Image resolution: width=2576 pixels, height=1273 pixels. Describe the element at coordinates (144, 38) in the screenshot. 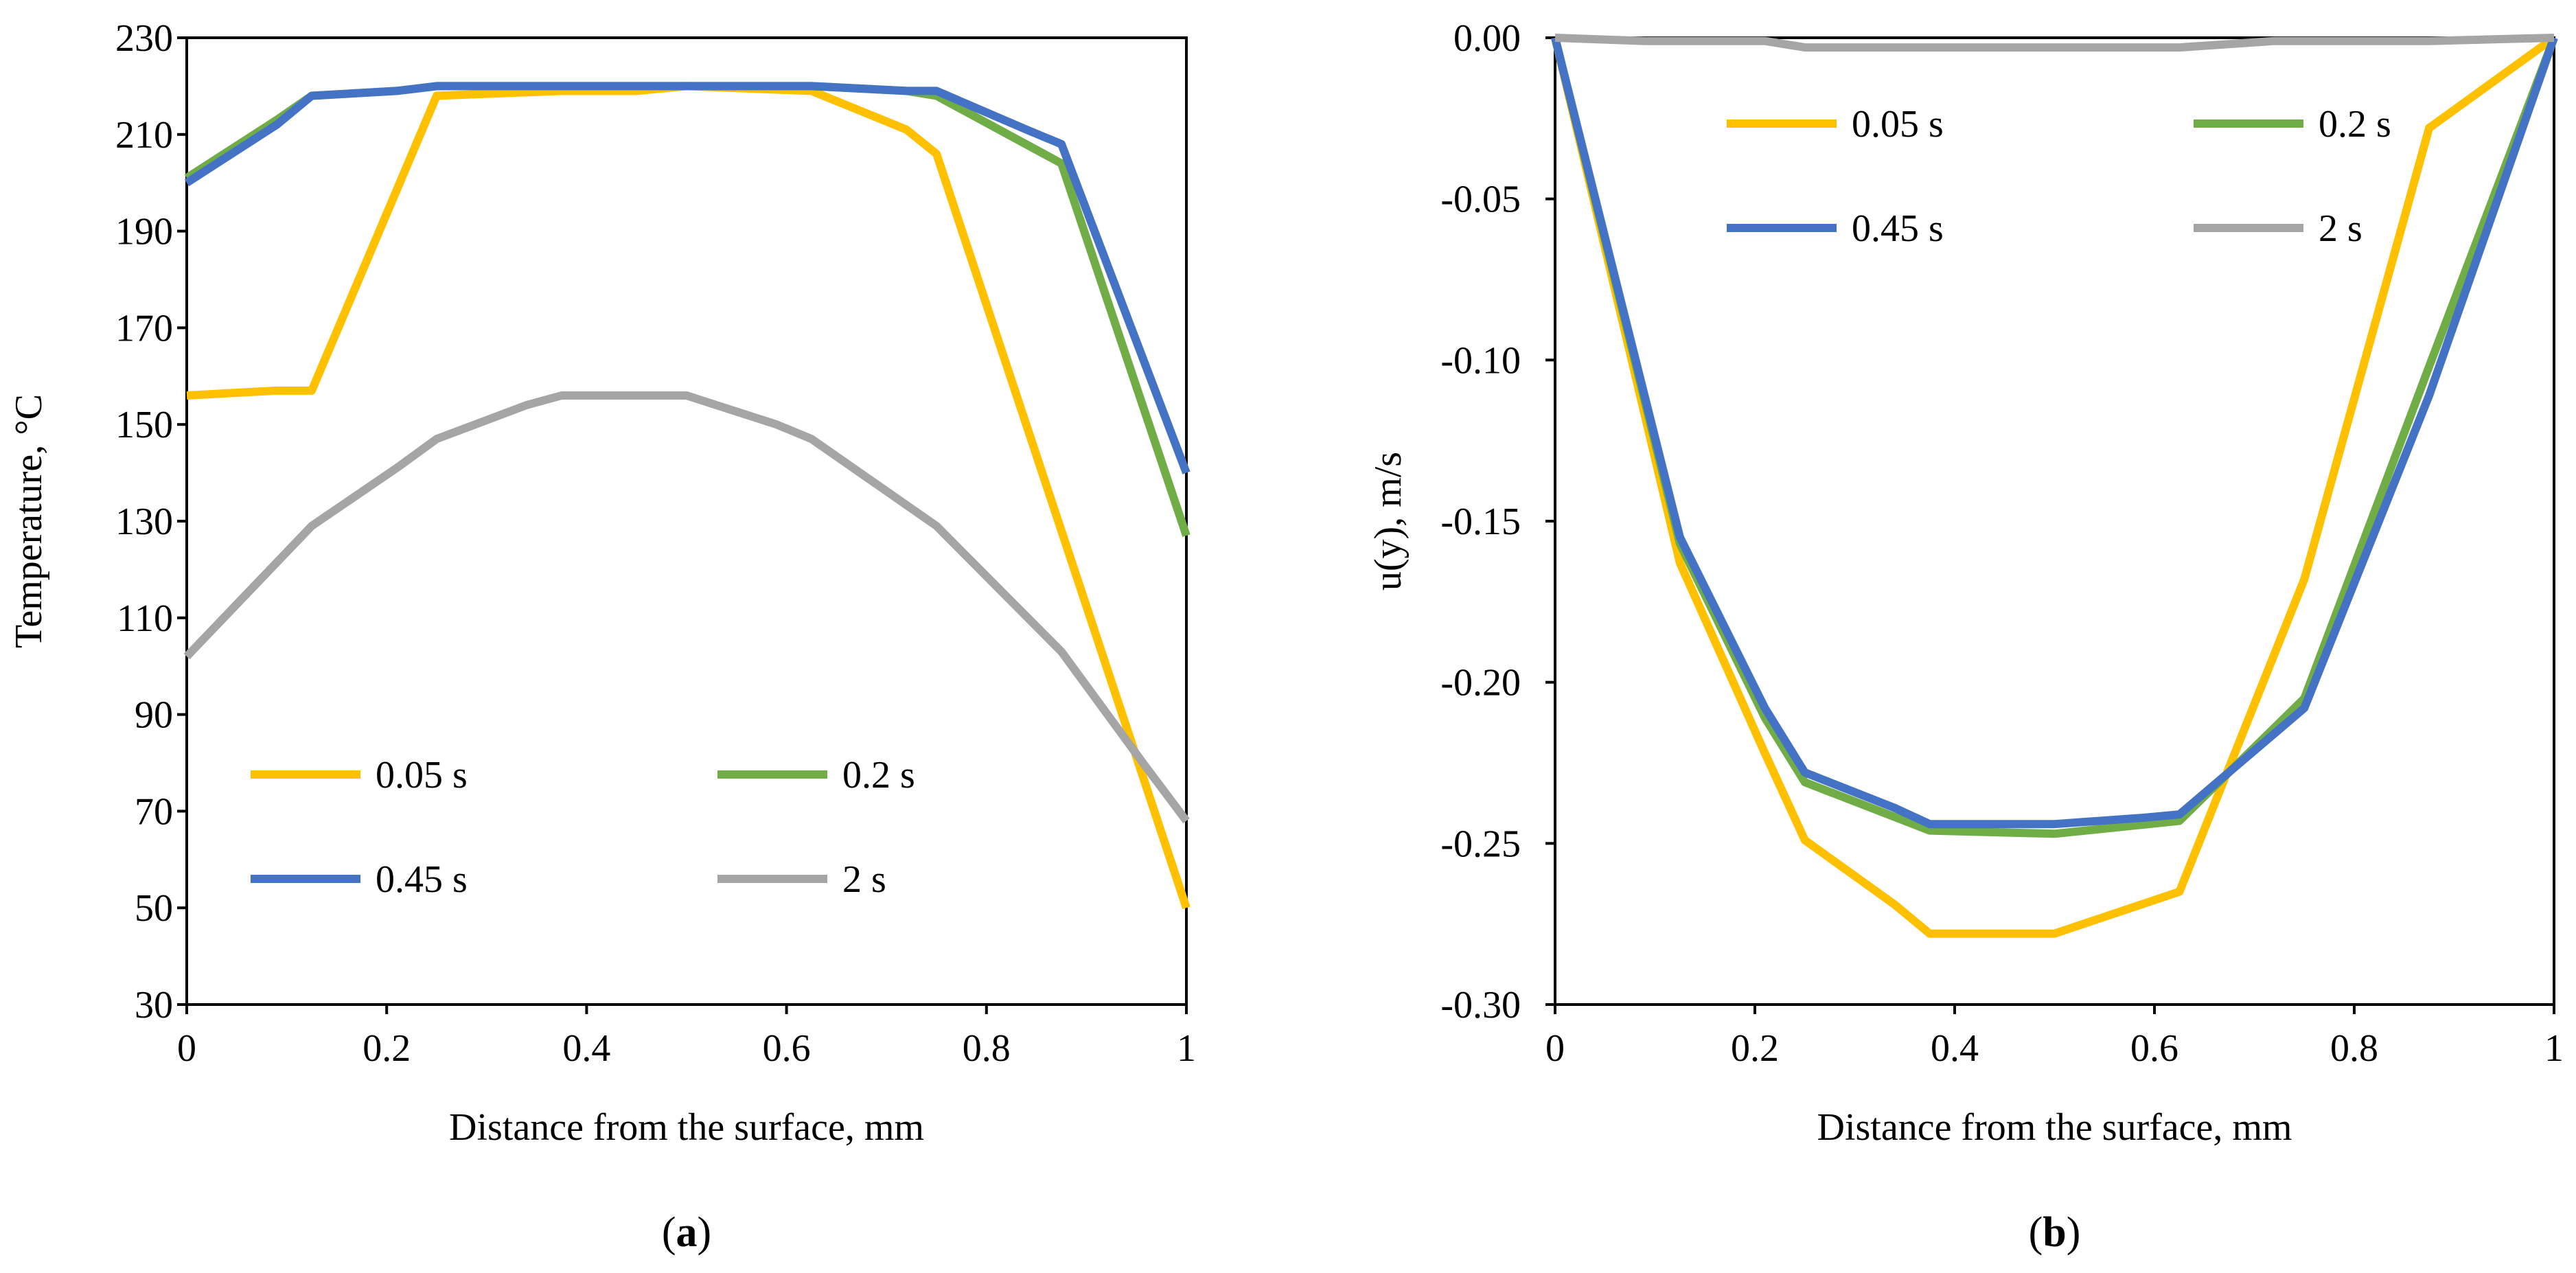

I see `y-tick-label: 230` at that location.